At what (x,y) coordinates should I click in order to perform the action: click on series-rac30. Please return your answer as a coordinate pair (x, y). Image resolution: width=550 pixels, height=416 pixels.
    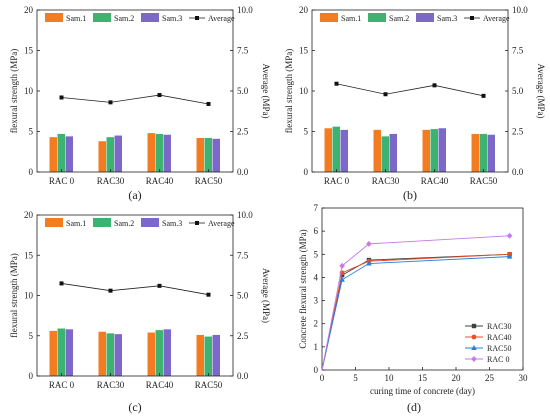
    Looking at the image, I should click on (416, 311).